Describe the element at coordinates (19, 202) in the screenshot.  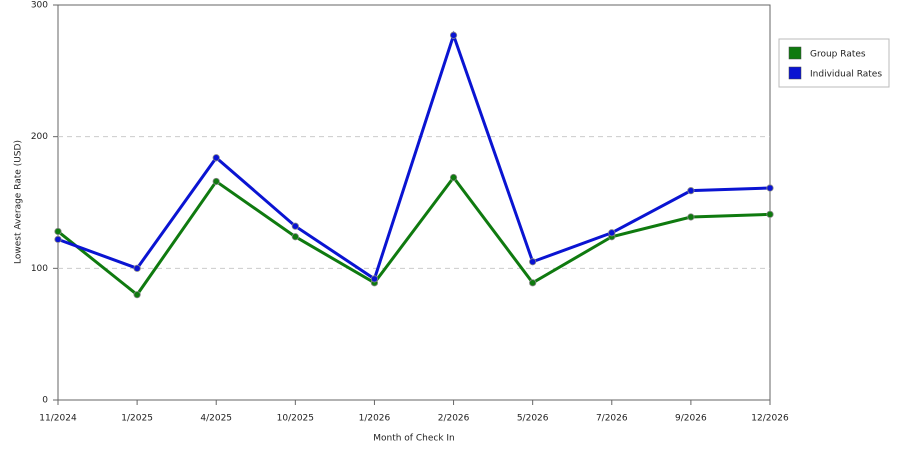
I see `y-axis-title: Lowest Average Rate (USD)` at that location.